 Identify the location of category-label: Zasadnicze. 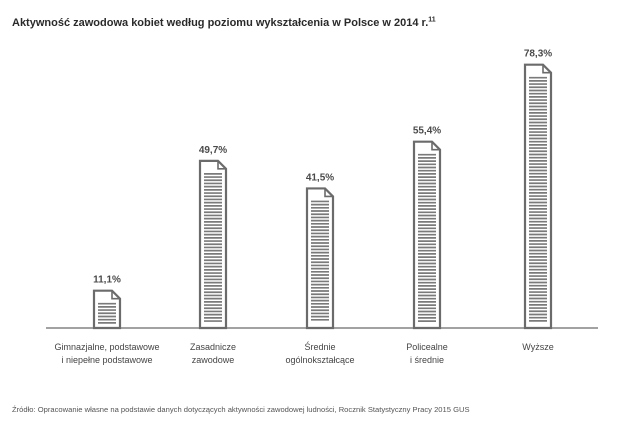
(213, 347).